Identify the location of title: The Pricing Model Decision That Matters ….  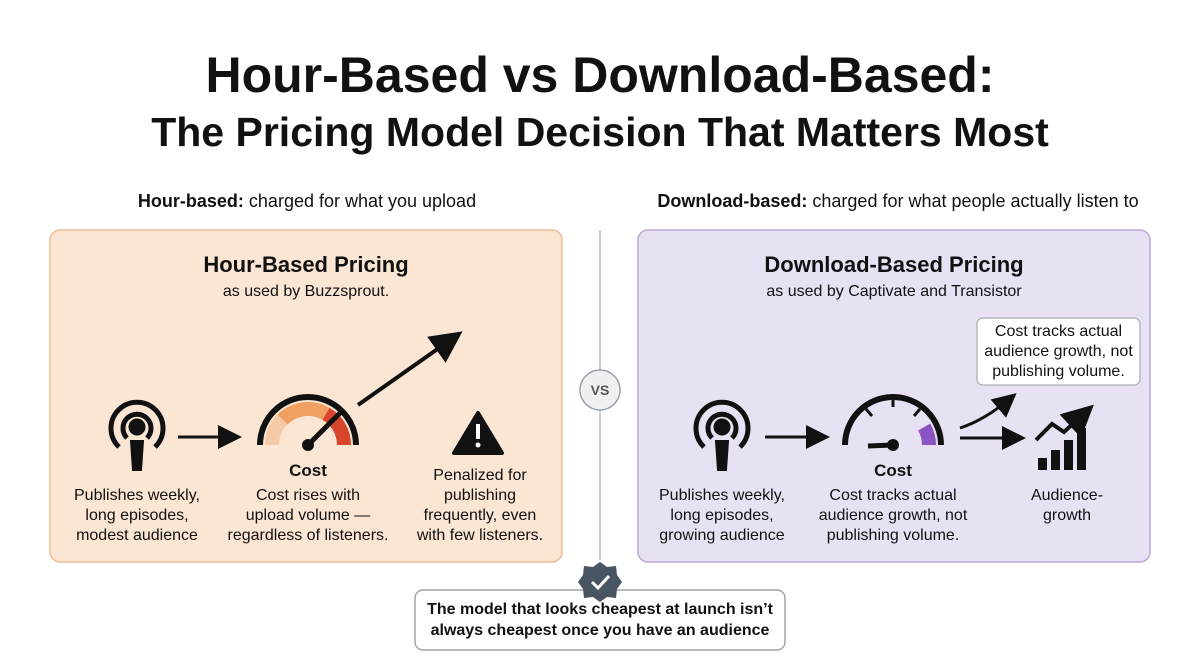
(600, 132).